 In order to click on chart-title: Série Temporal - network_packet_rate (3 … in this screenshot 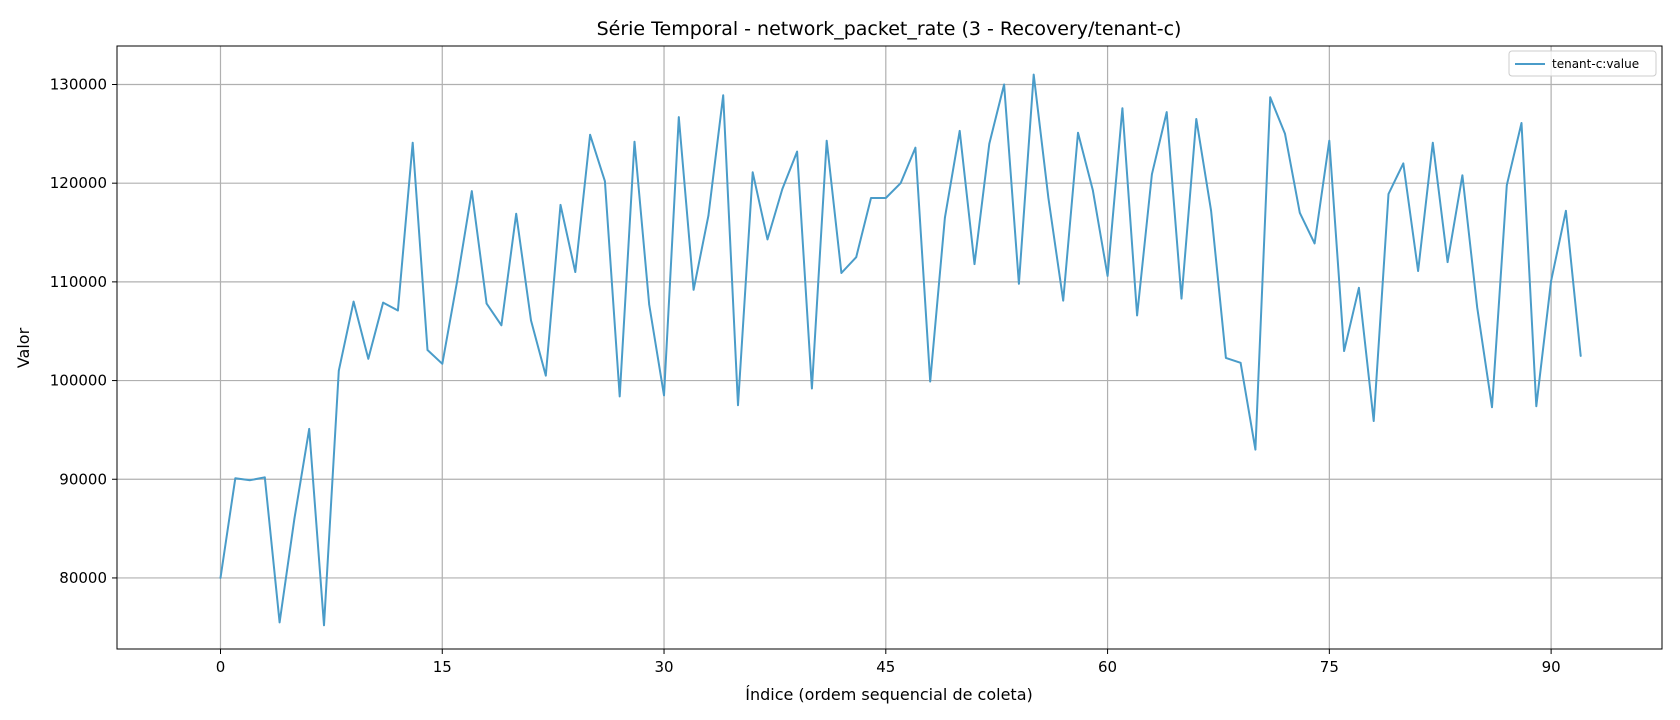, I will do `click(889, 29)`.